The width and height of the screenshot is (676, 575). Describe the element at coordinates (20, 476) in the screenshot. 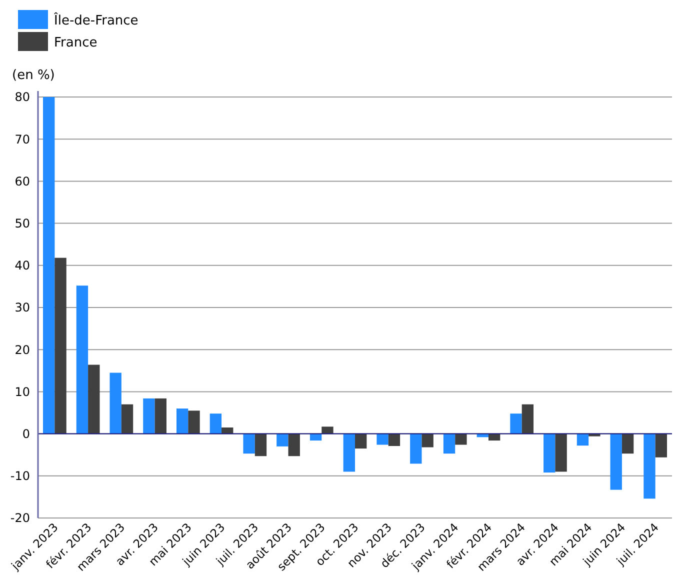

I see `y-tick-label: -10` at that location.